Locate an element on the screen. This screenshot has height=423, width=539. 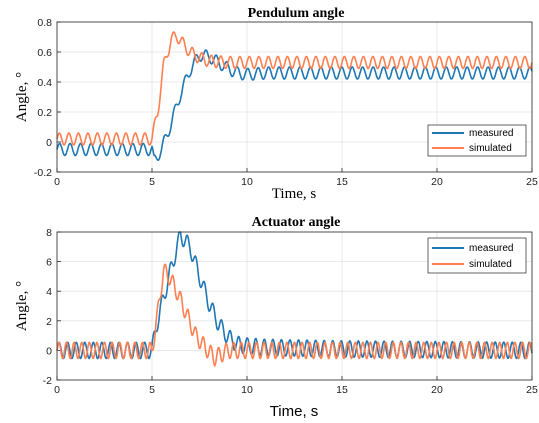
y-tick-label: 6 is located at coordinates (49, 263).